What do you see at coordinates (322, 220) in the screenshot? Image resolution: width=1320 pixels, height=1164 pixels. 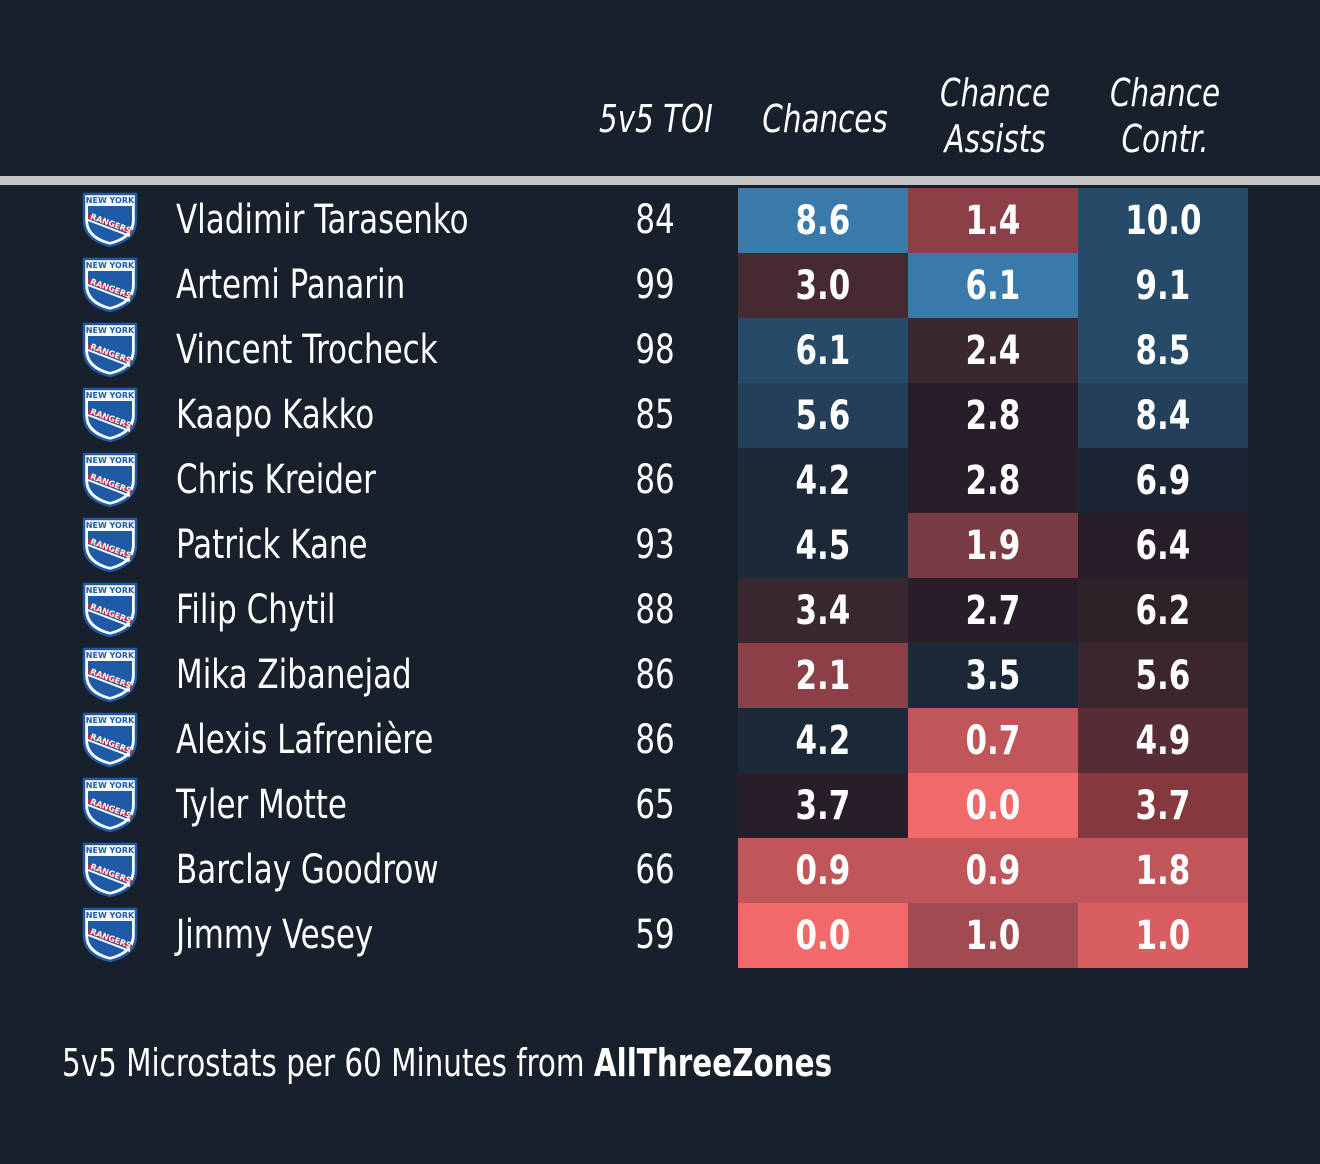 I see `player-name: Vladimir Tarasenko` at bounding box center [322, 220].